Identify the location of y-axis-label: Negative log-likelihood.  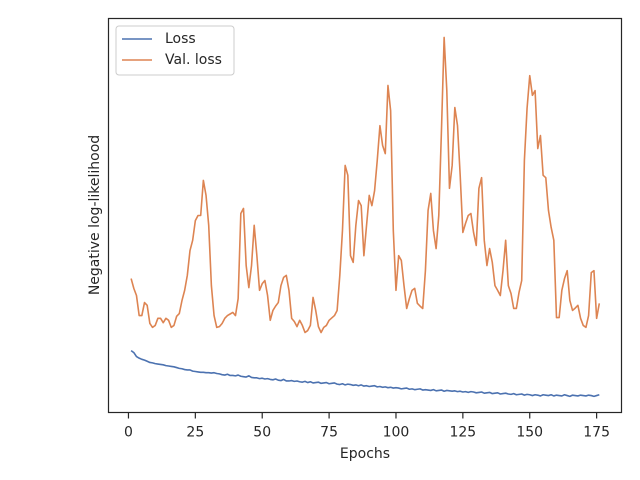
(95, 215).